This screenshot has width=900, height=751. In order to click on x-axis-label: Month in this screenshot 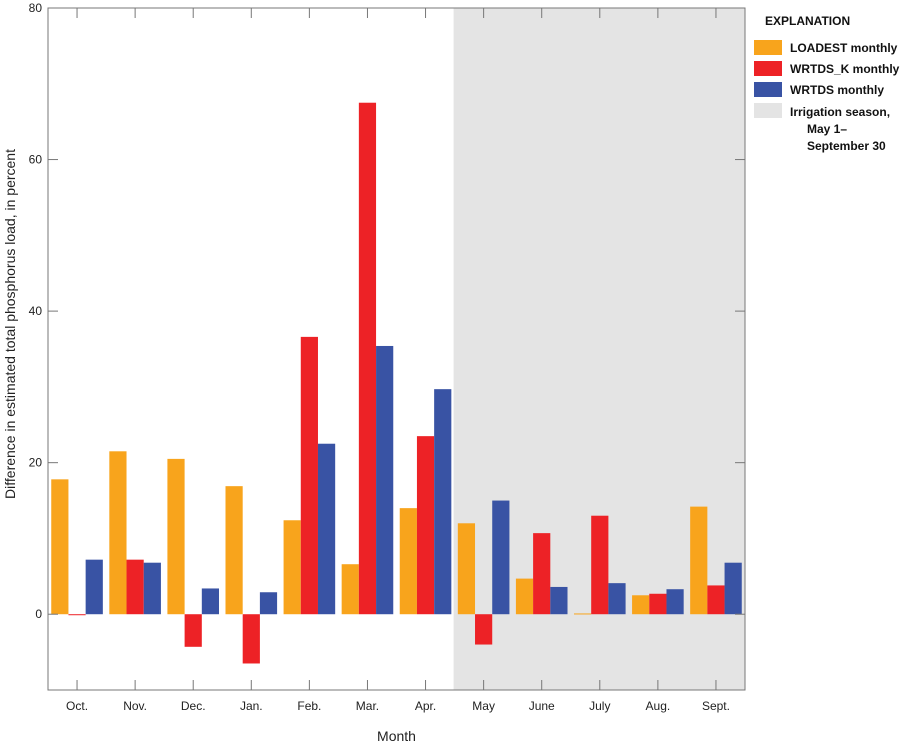, I will do `click(396, 736)`.